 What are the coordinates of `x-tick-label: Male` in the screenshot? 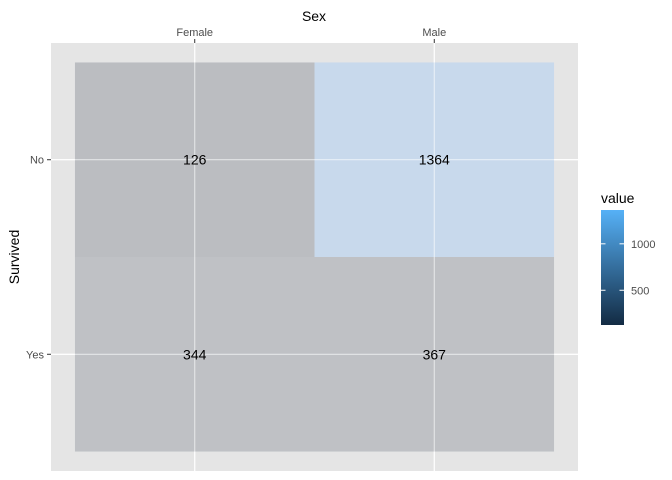 It's located at (434, 33).